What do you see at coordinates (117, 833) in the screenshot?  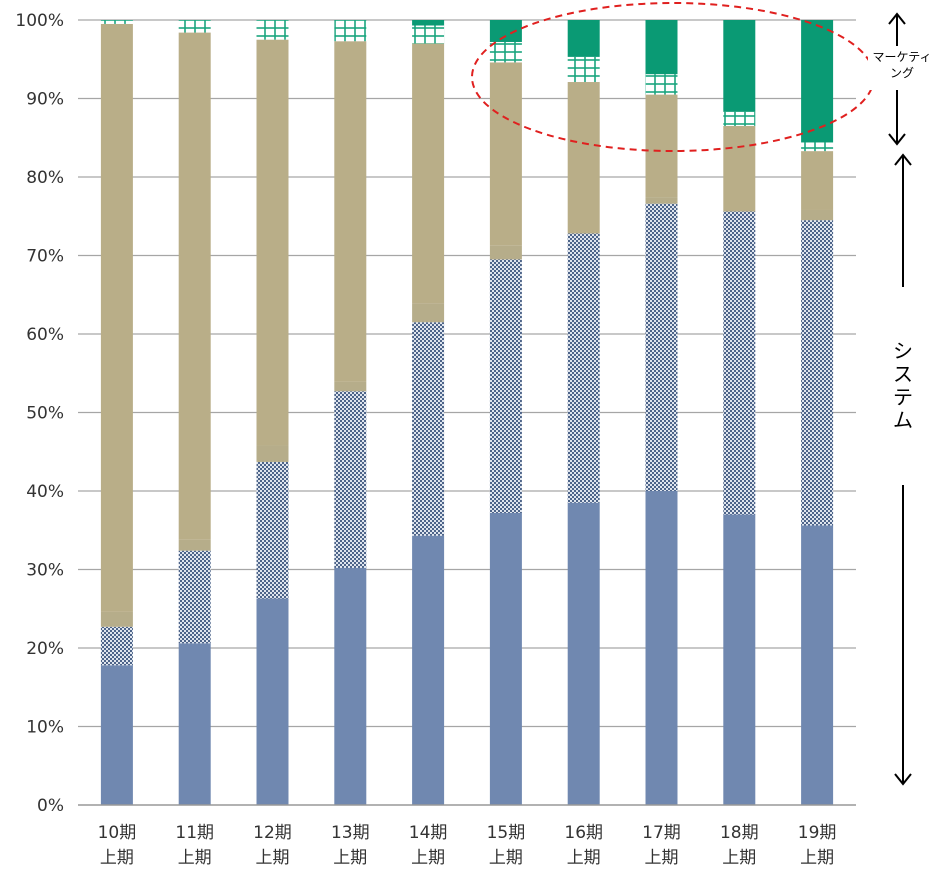 I see `x-category-label: 10期` at bounding box center [117, 833].